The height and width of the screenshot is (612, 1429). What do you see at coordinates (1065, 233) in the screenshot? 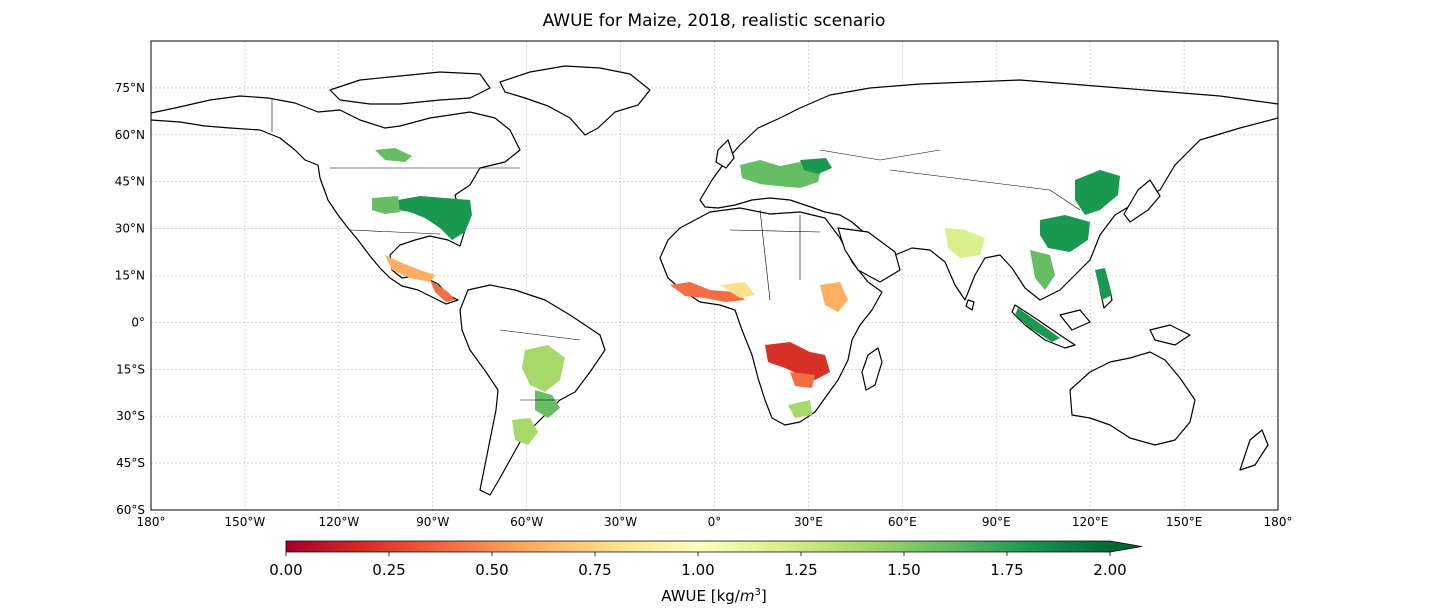
I see `china-central-area` at bounding box center [1065, 233].